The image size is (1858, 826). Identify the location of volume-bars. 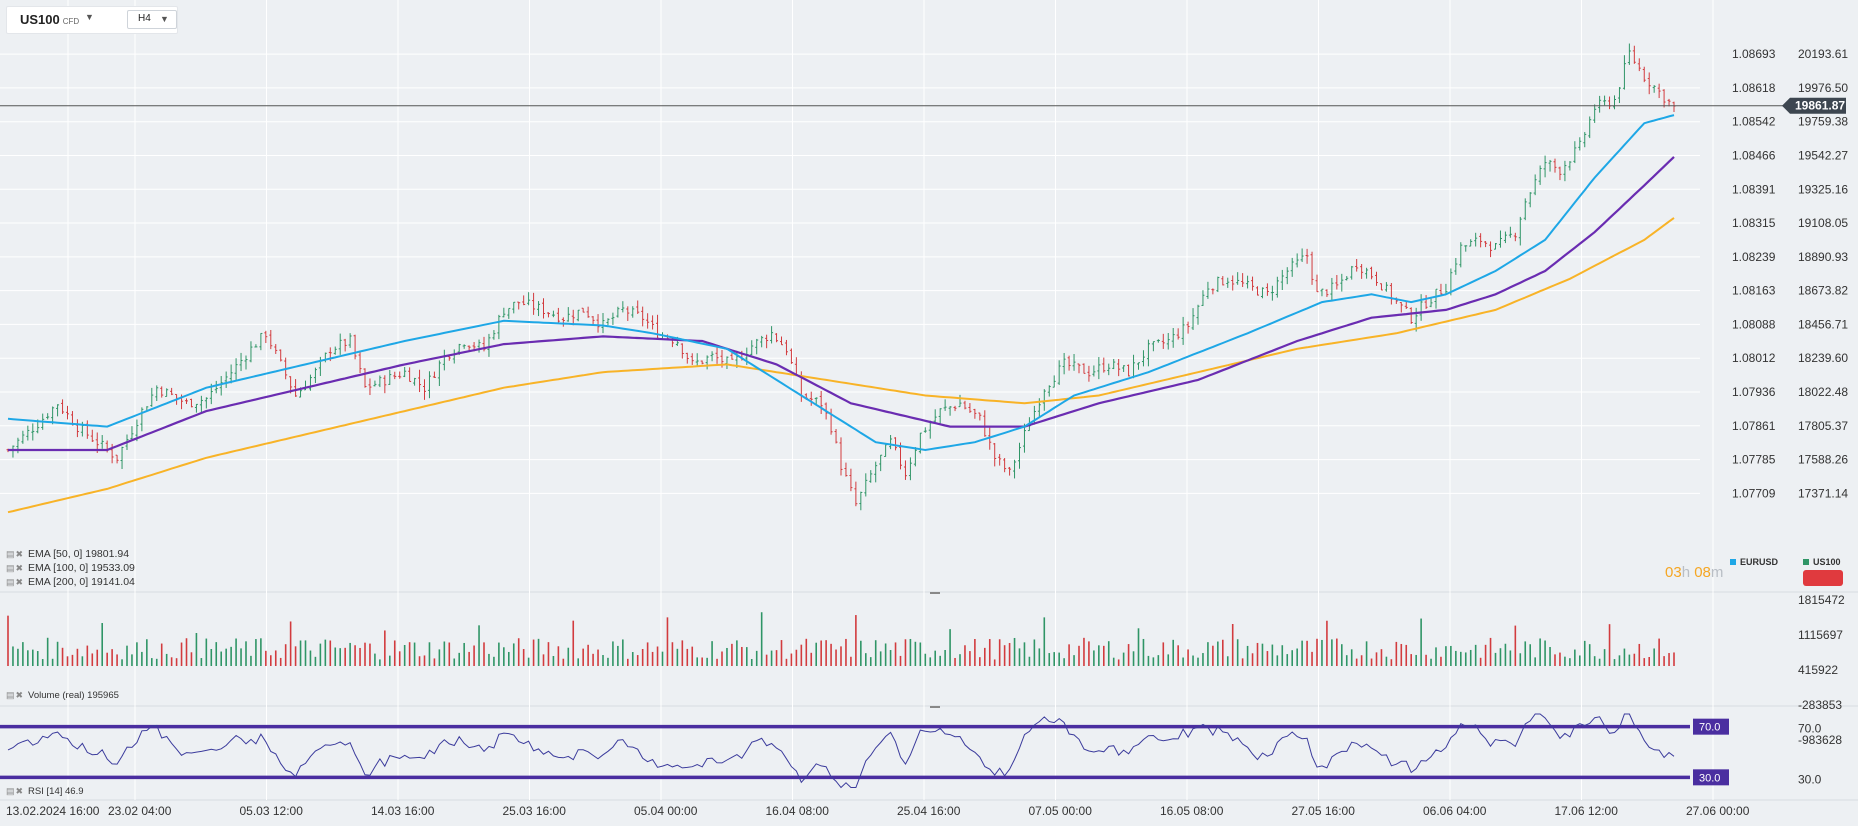
(841, 639).